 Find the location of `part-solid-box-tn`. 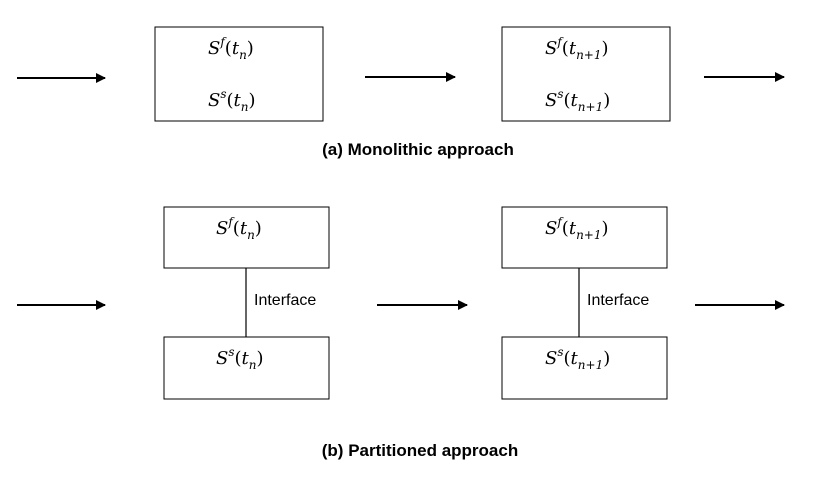

part-solid-box-tn is located at coordinates (246, 368).